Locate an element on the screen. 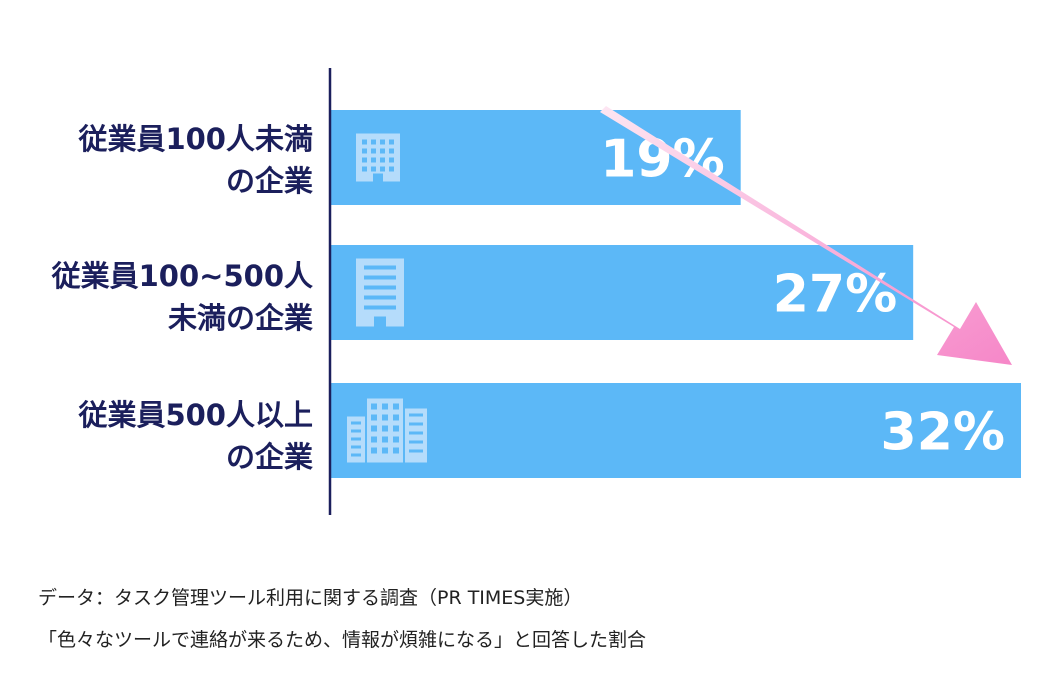 The image size is (1048, 699). category-label-100-to-500: 従業員100~500人 未満の企業 is located at coordinates (182, 297).